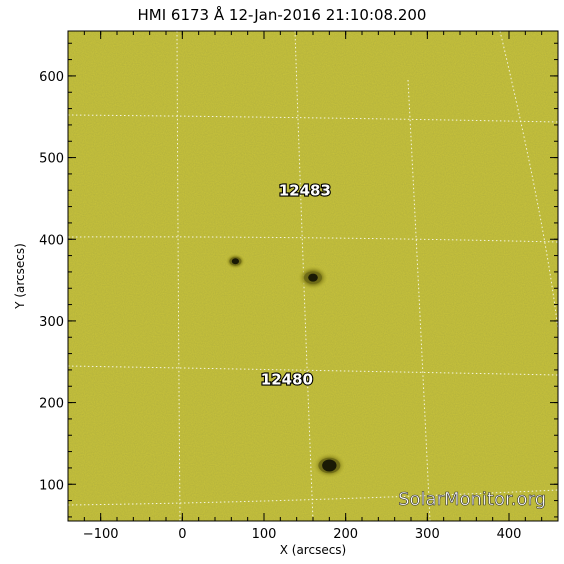  Describe the element at coordinates (51, 322) in the screenshot. I see `y-tick-label: 300` at that location.